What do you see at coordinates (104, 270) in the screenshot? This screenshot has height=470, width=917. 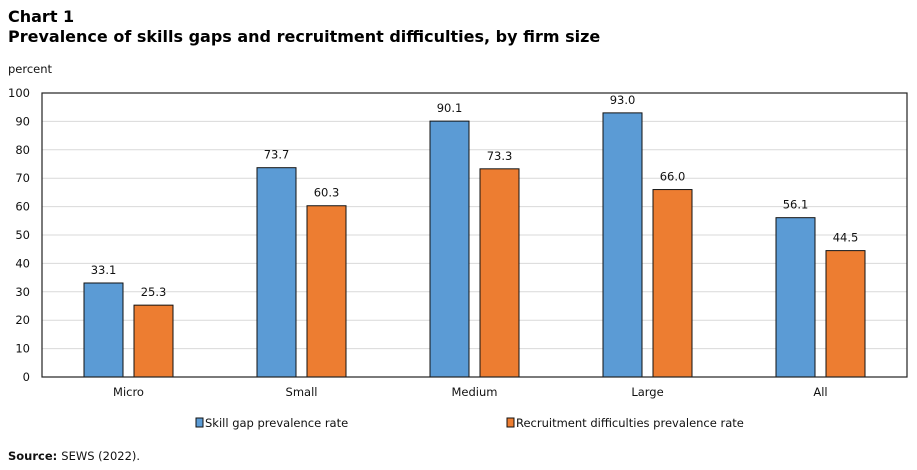 I see `data-label: 33.1` at bounding box center [104, 270].